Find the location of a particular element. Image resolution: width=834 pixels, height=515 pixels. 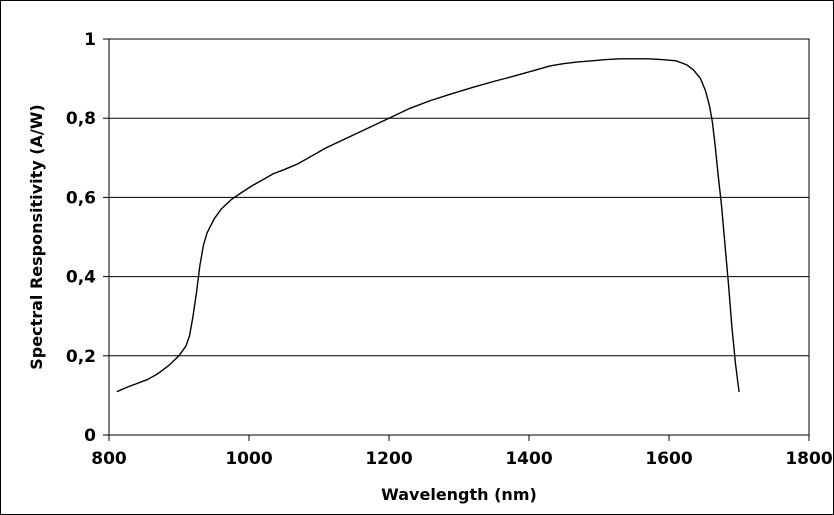

x-tick-label: 1400 is located at coordinates (528, 459).